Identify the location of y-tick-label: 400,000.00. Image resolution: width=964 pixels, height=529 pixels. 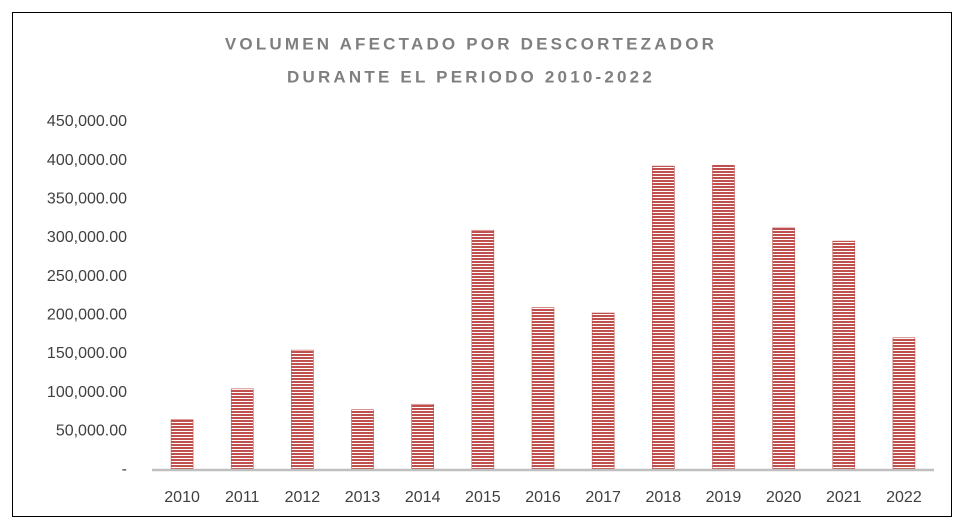
(87, 160).